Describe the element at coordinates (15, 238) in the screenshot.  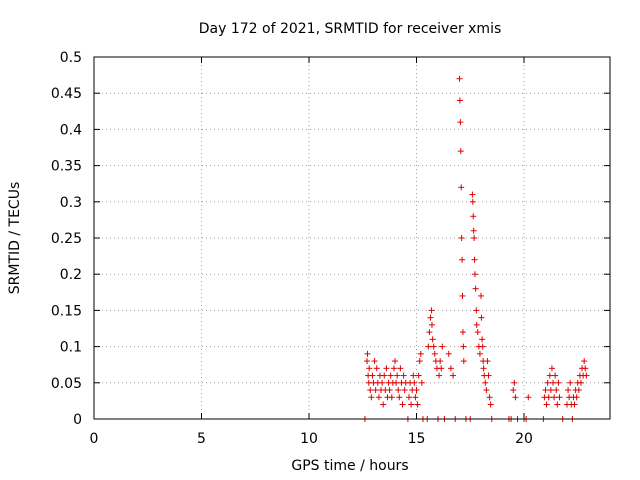
I see `y-axis-title: SRMTID / TECUs` at that location.